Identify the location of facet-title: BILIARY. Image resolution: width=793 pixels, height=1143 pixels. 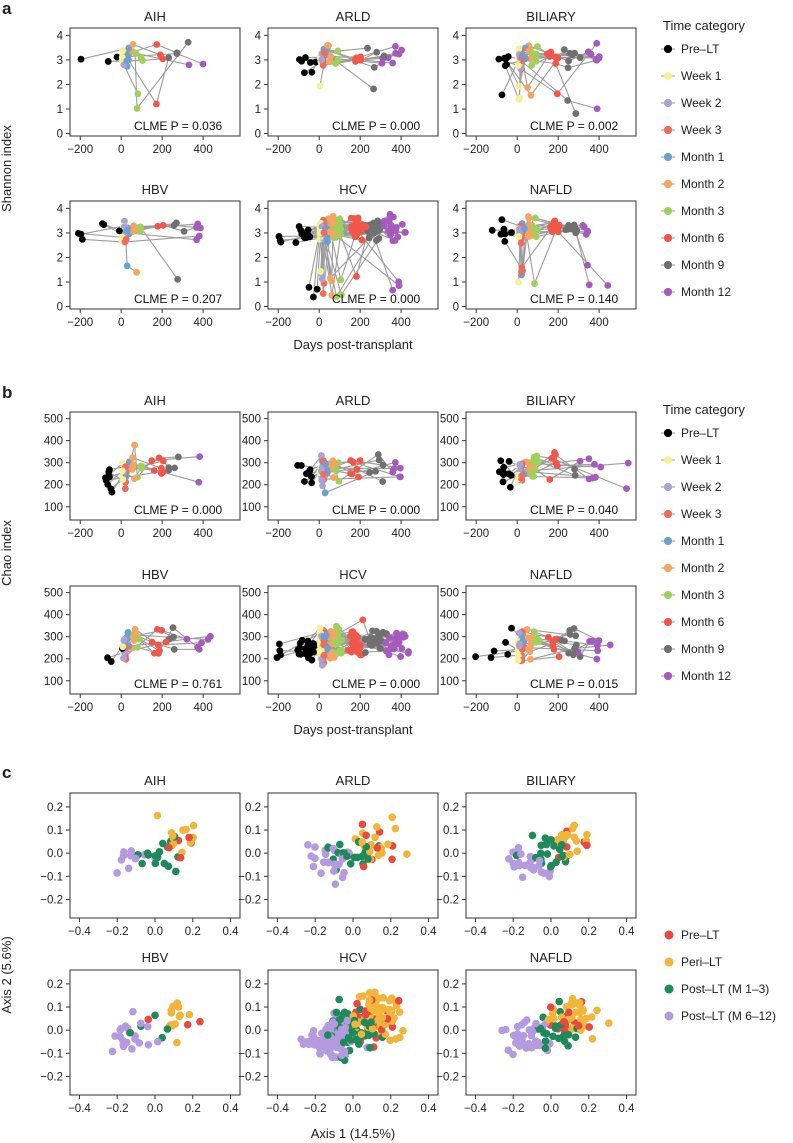
(551, 400).